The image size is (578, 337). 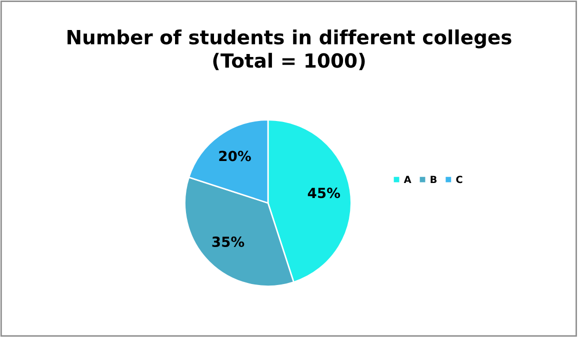 What do you see at coordinates (433, 179) in the screenshot?
I see `legend-label: B` at bounding box center [433, 179].